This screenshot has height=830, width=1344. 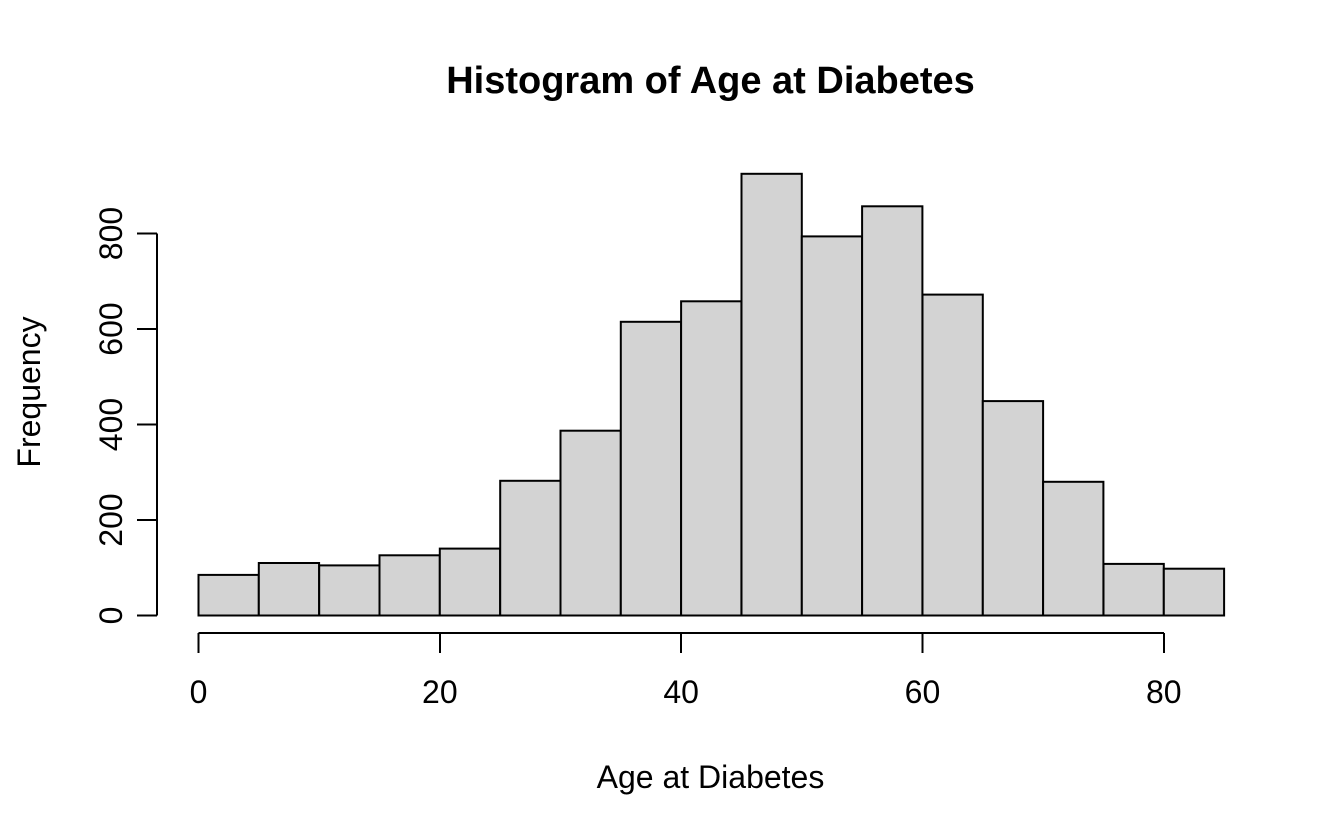 What do you see at coordinates (111, 616) in the screenshot?
I see `y-axis-tick-label: 0` at bounding box center [111, 616].